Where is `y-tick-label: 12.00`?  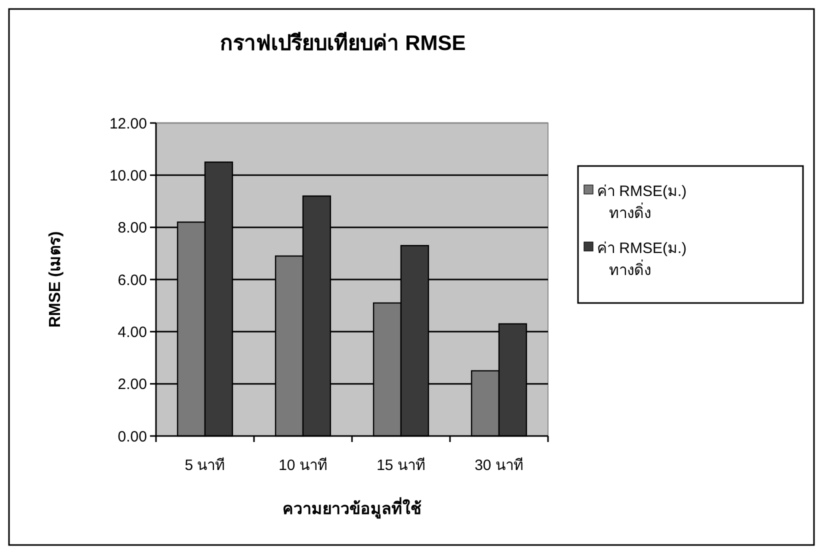
y-tick-label: 12.00 is located at coordinates (128, 123).